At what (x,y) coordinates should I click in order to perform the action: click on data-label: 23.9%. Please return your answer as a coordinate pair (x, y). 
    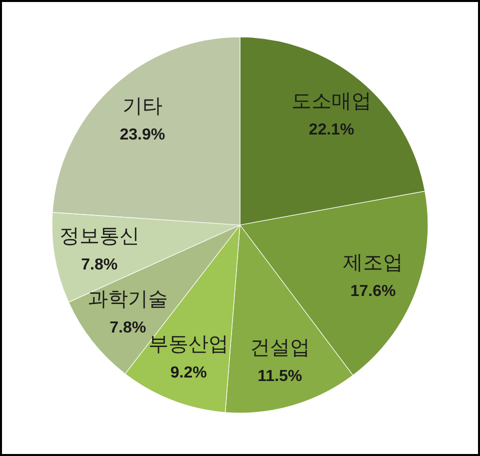
    Looking at the image, I should click on (143, 135).